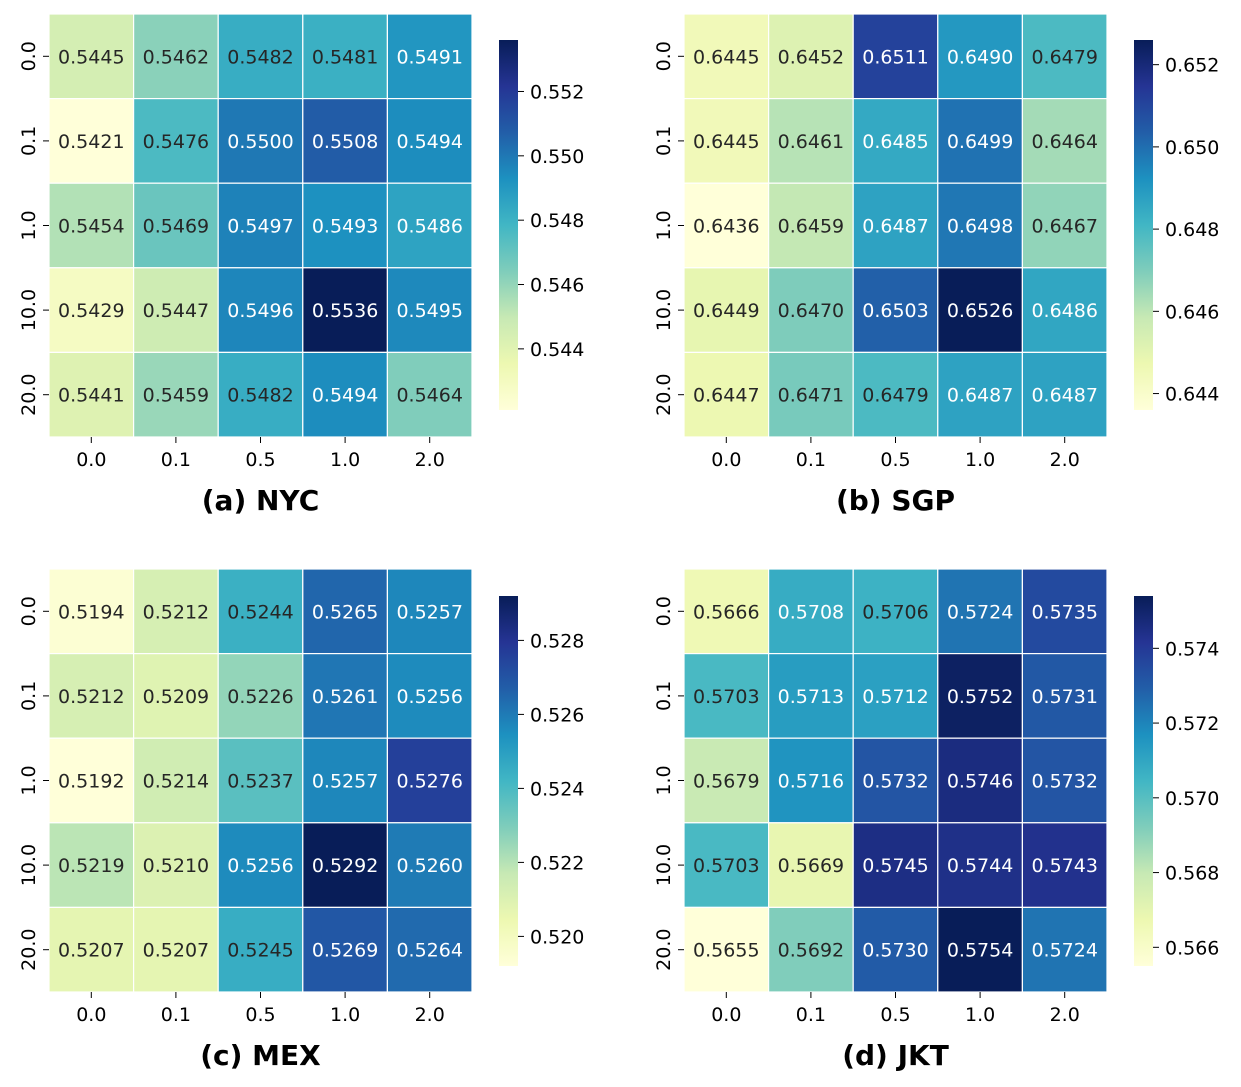 The width and height of the screenshot is (1241, 1087). I want to click on cell-value-label: 0.5429, so click(91, 311).